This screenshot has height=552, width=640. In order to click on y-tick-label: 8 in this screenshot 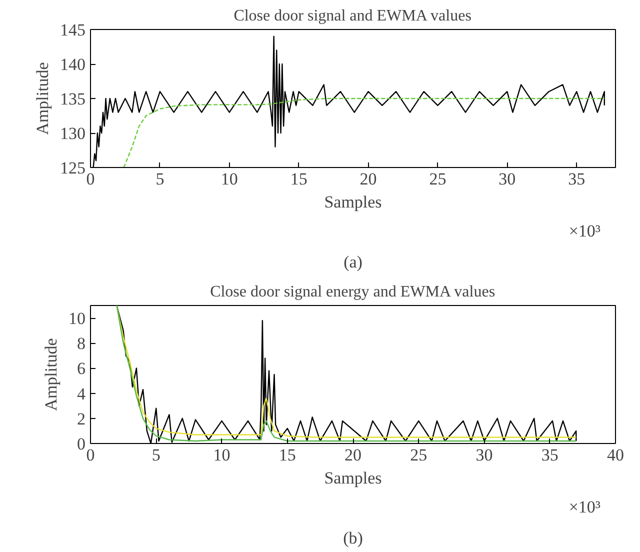, I will do `click(81, 344)`.